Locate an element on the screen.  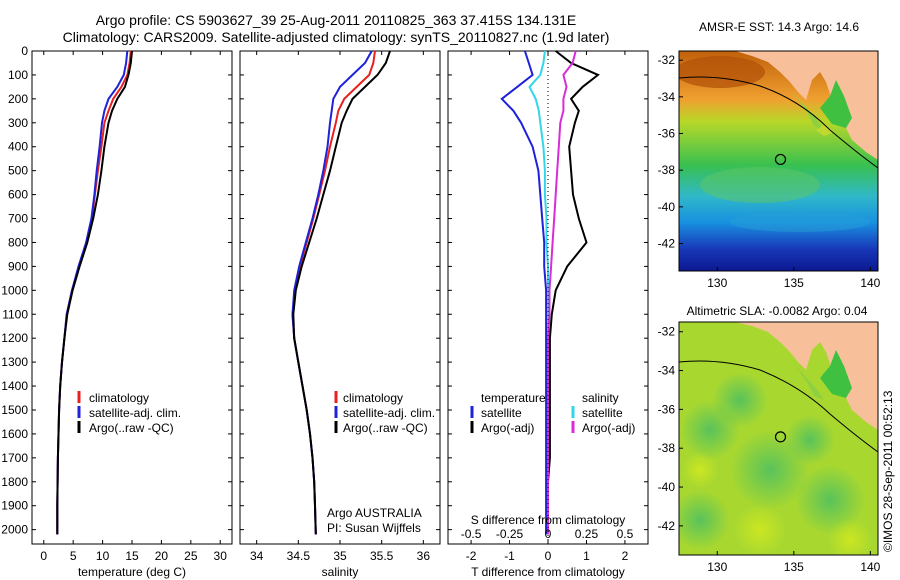
legend-s-satellite: satellite is located at coordinates (602, 413).